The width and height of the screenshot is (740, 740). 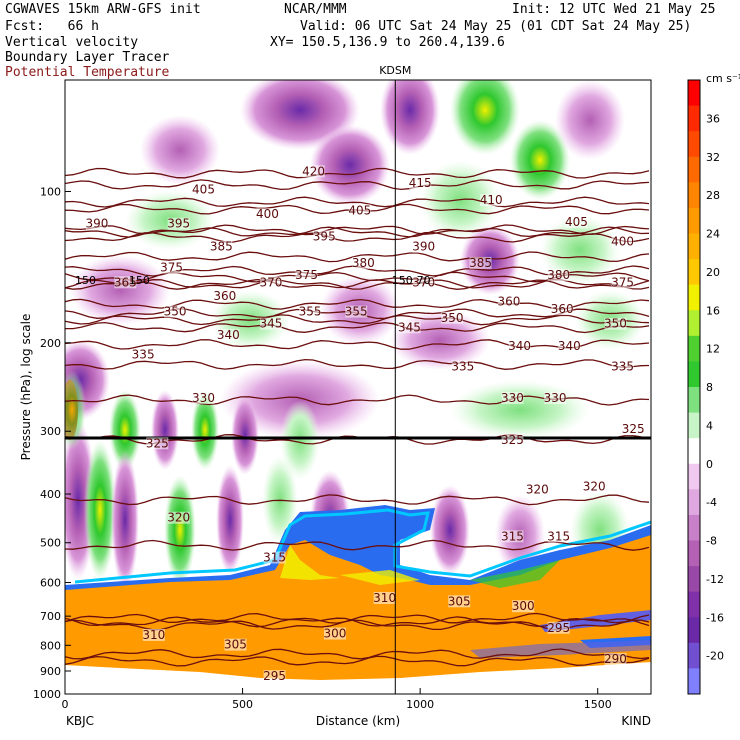 I want to click on colorbar-tick-label: 12, so click(x=713, y=349).